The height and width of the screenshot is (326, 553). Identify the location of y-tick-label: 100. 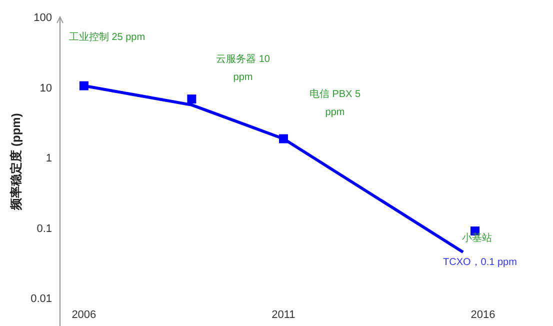
(43, 18).